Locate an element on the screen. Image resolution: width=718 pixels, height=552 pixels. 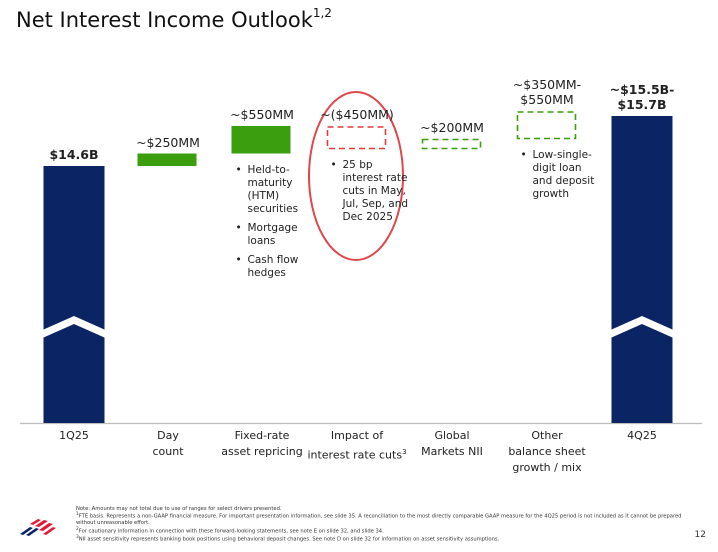
category-text: Markets NII is located at coordinates (452, 451).